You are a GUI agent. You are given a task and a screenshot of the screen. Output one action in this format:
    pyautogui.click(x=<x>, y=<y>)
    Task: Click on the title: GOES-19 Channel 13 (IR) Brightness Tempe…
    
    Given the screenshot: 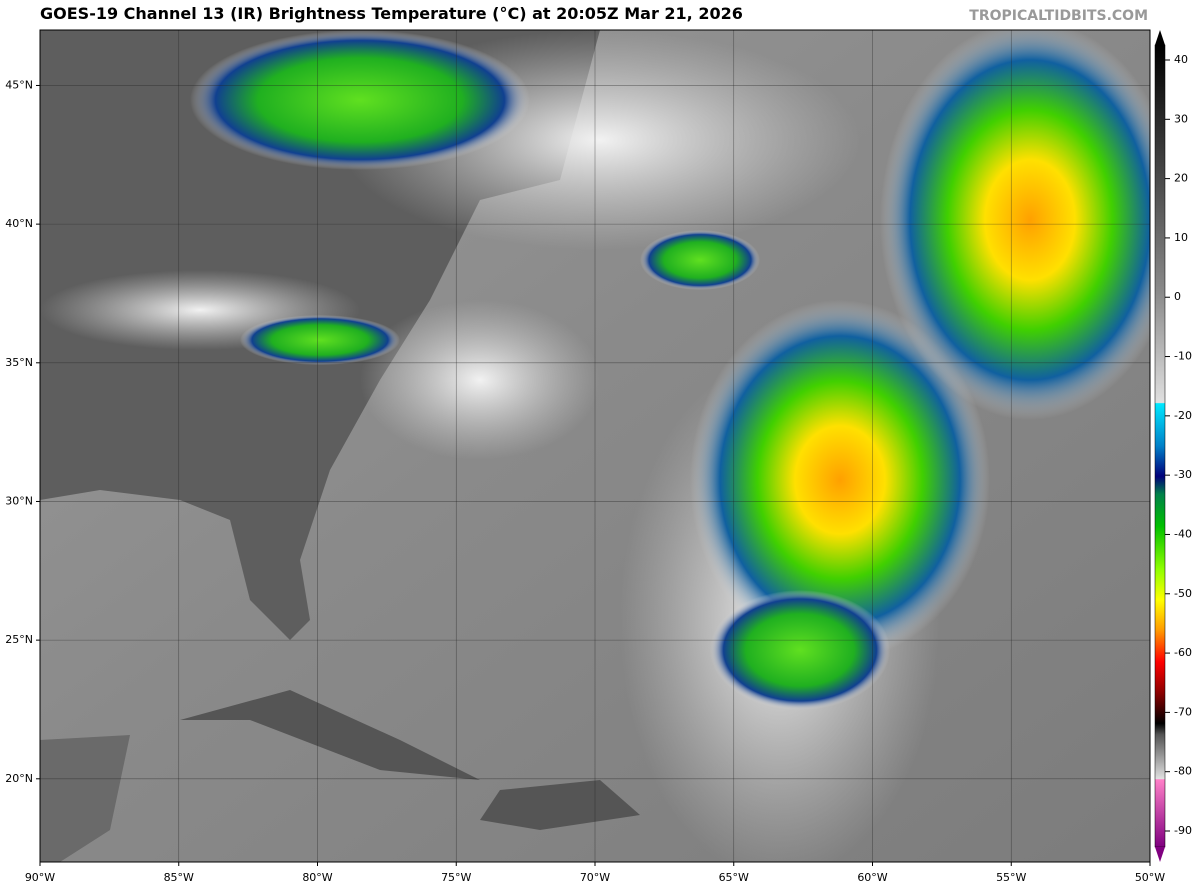 What is the action you would take?
    pyautogui.click(x=391, y=13)
    